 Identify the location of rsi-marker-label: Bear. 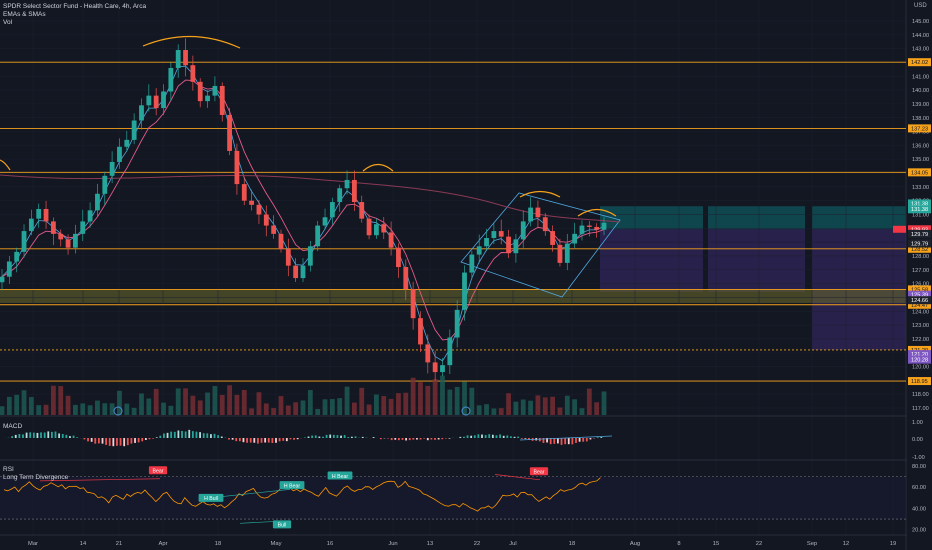
(539, 473).